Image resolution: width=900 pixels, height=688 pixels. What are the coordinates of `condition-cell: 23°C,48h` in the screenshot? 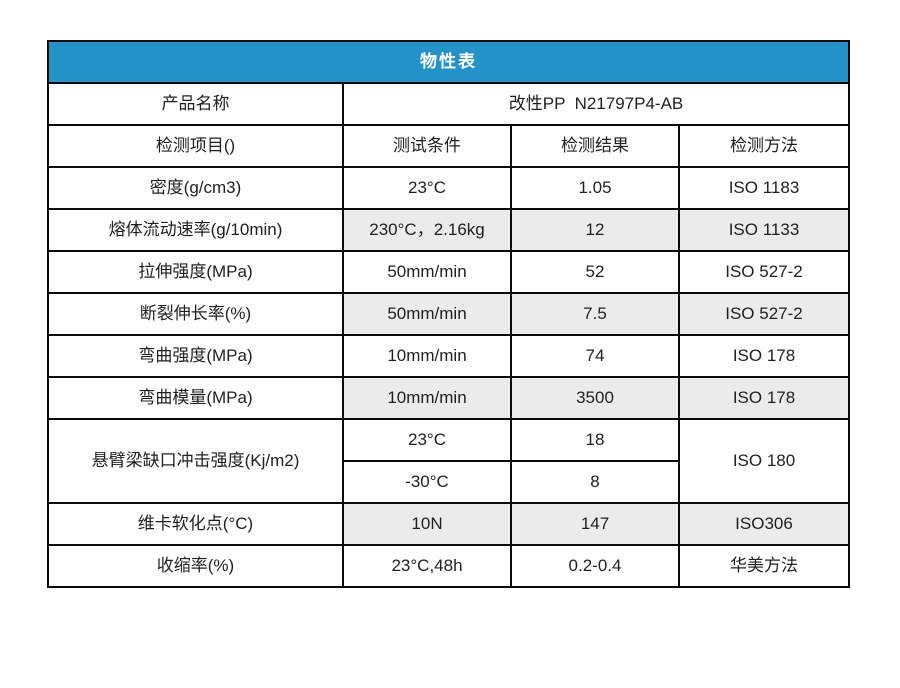 It's located at (427, 566).